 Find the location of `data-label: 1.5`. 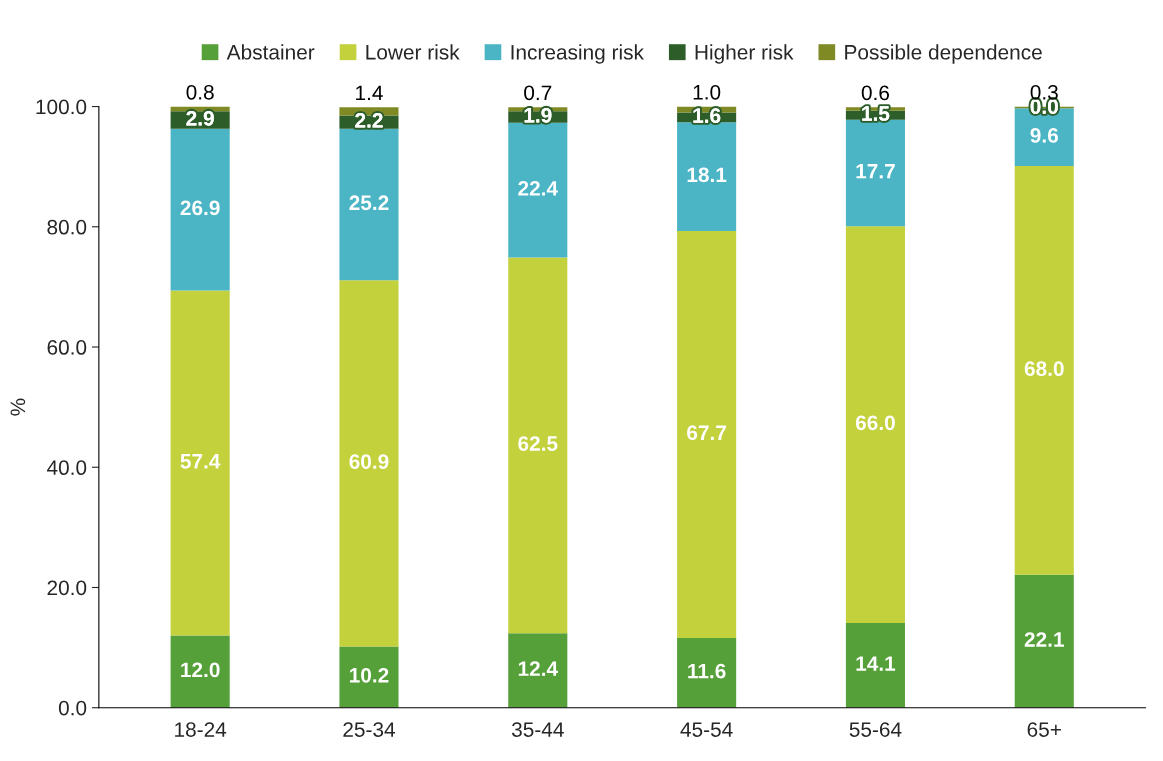

data-label: 1.5 is located at coordinates (876, 113).